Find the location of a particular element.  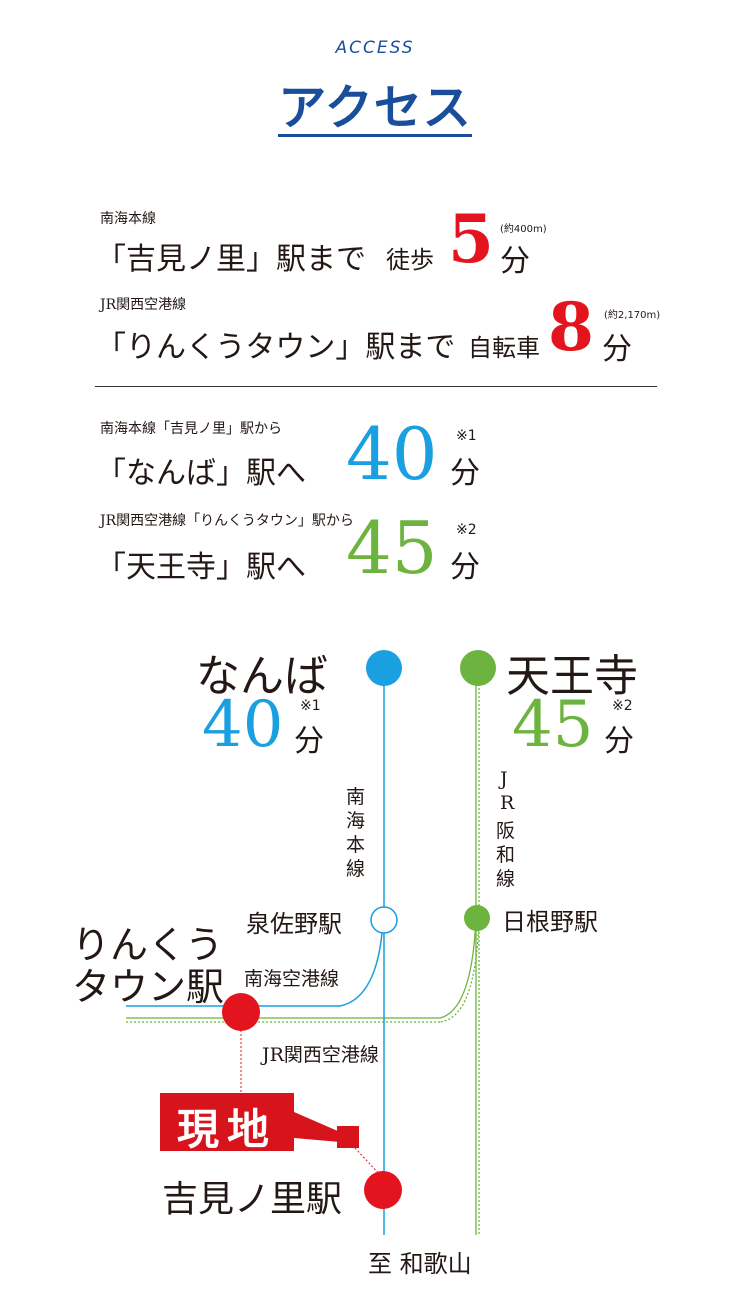

route-to: 「なんば」駅へ is located at coordinates (201, 473).